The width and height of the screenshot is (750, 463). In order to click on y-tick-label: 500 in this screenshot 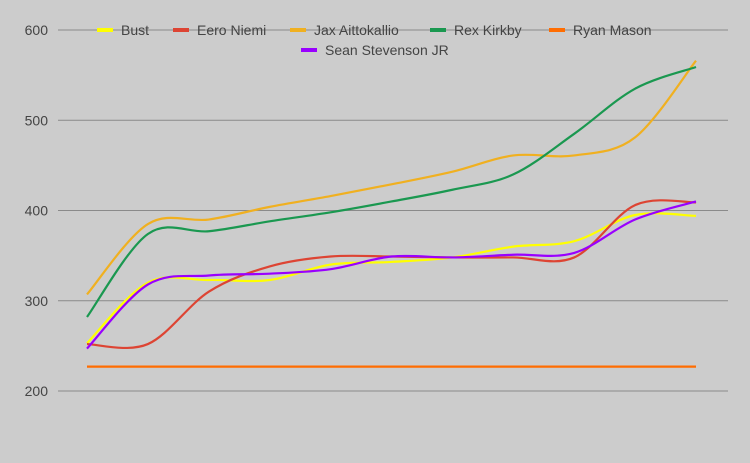, I will do `click(37, 120)`.